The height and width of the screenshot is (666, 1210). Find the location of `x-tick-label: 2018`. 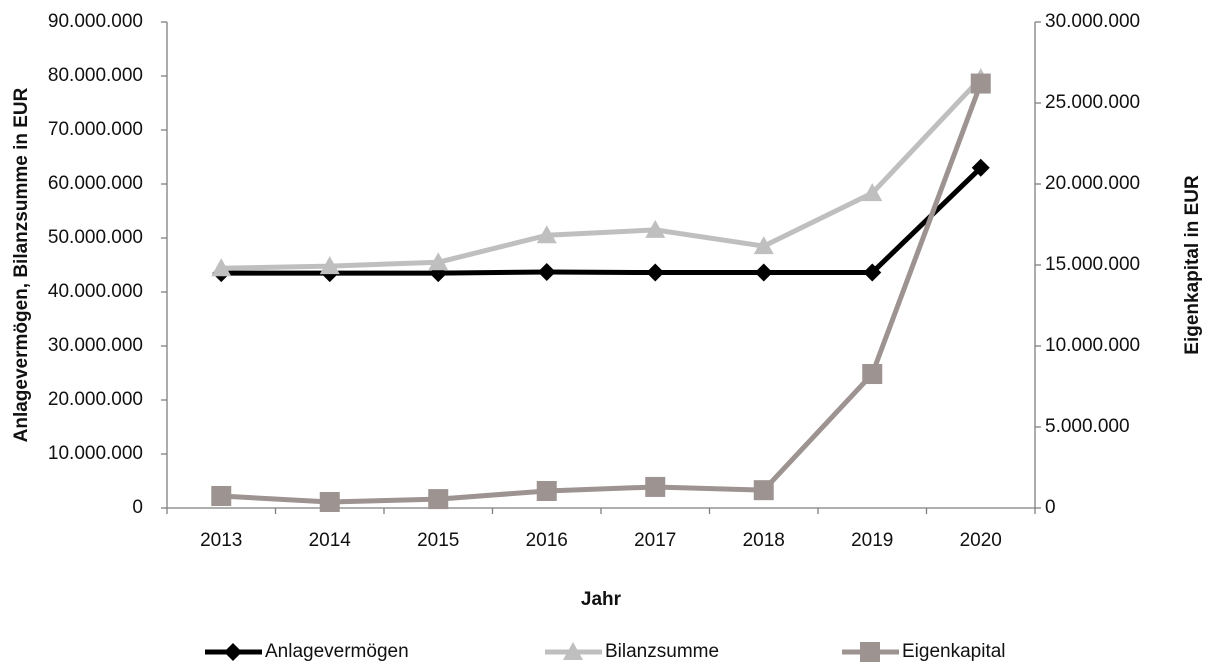

x-tick-label: 2018 is located at coordinates (764, 540).